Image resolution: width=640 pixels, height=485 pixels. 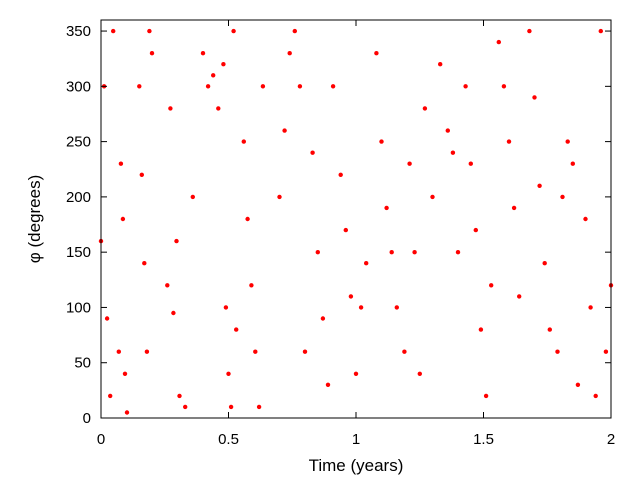 What do you see at coordinates (87, 418) in the screenshot?
I see `y-tick-label: 0` at bounding box center [87, 418].